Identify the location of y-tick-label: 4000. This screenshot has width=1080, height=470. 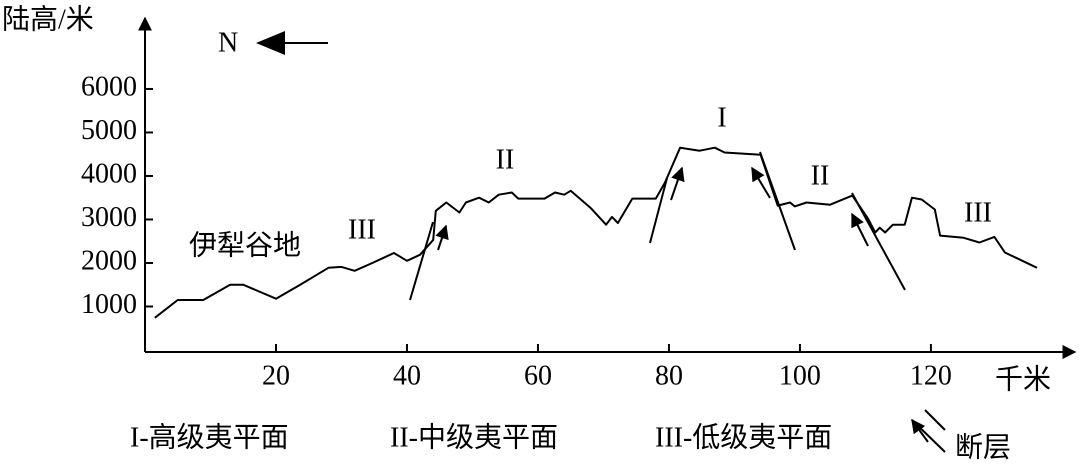
(109, 173).